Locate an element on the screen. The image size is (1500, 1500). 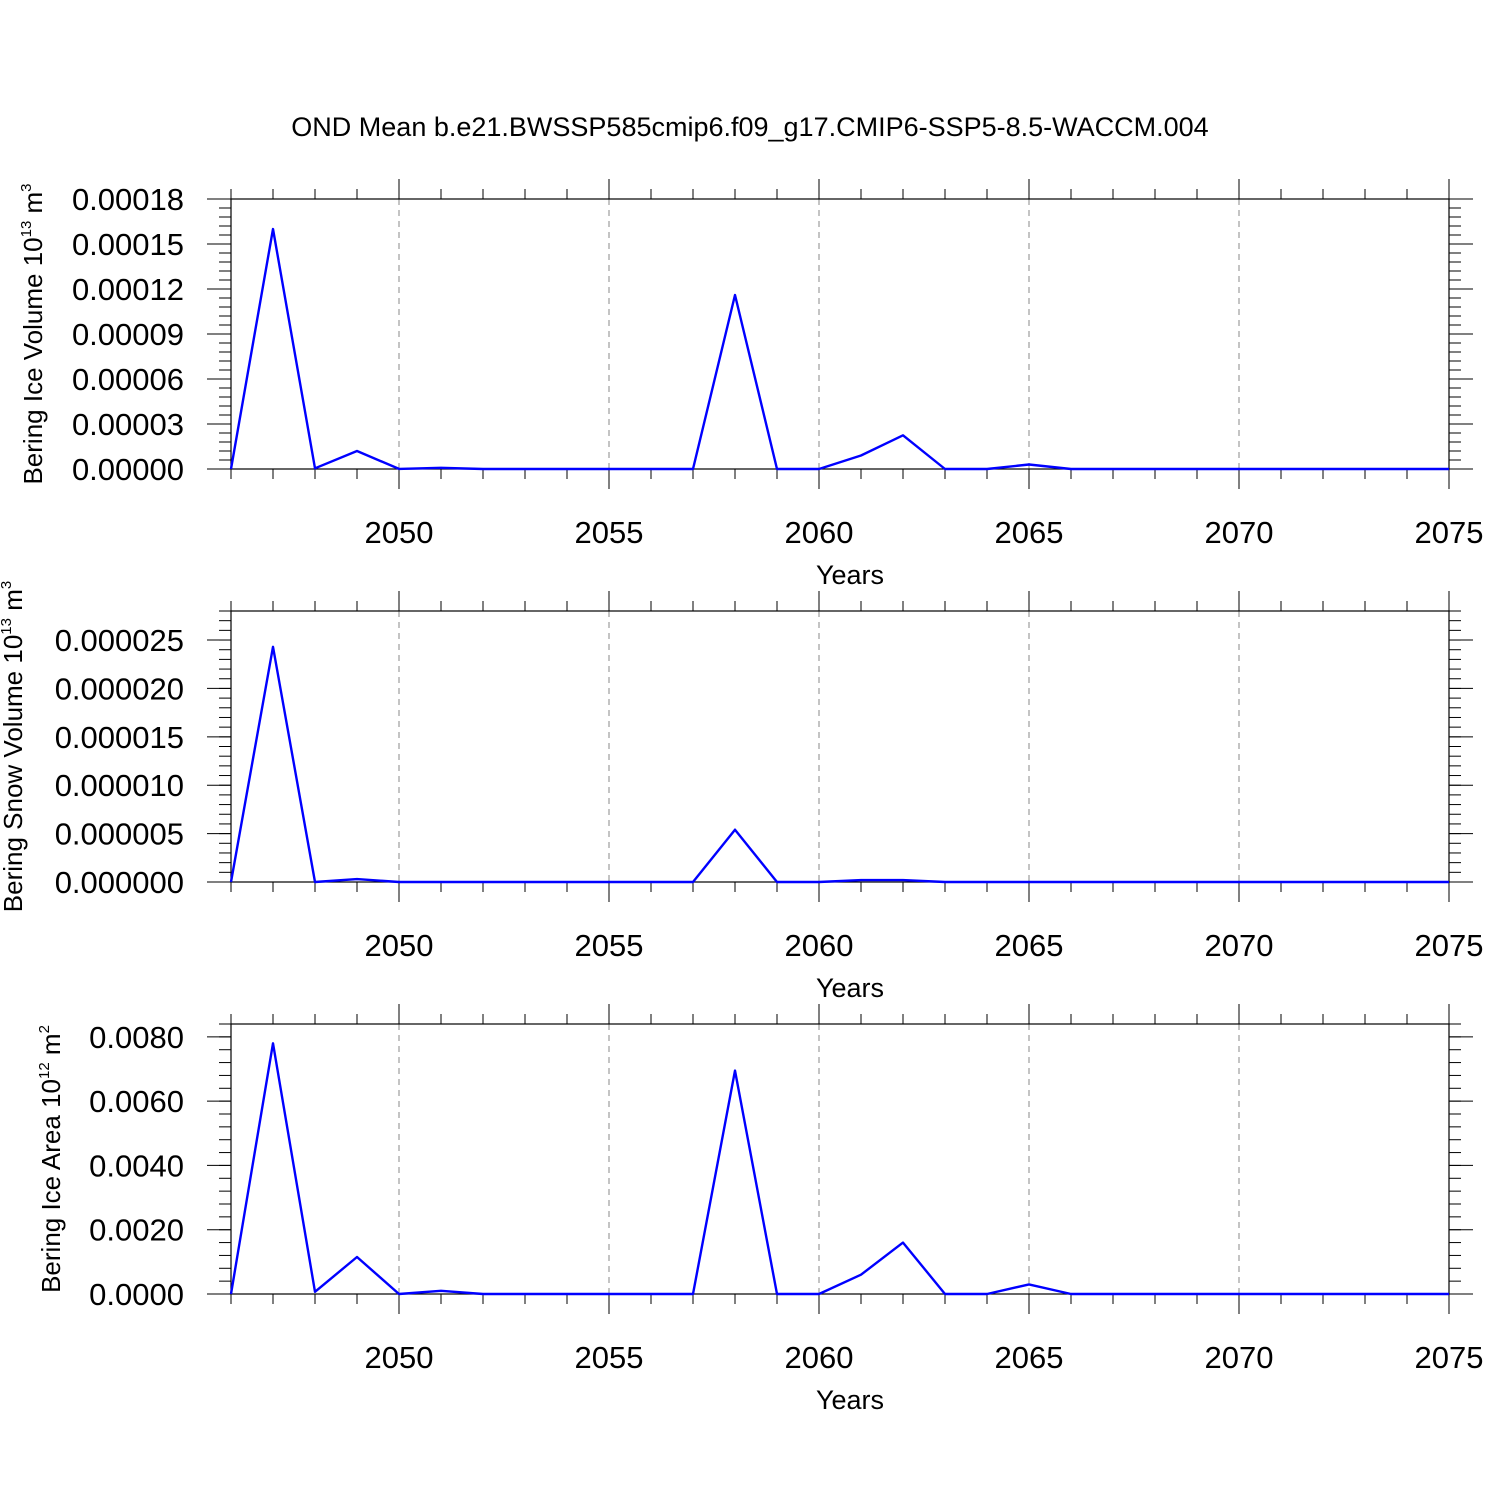
y-axis-label: Bering Ice Area 1012 m2 is located at coordinates (51, 1159).